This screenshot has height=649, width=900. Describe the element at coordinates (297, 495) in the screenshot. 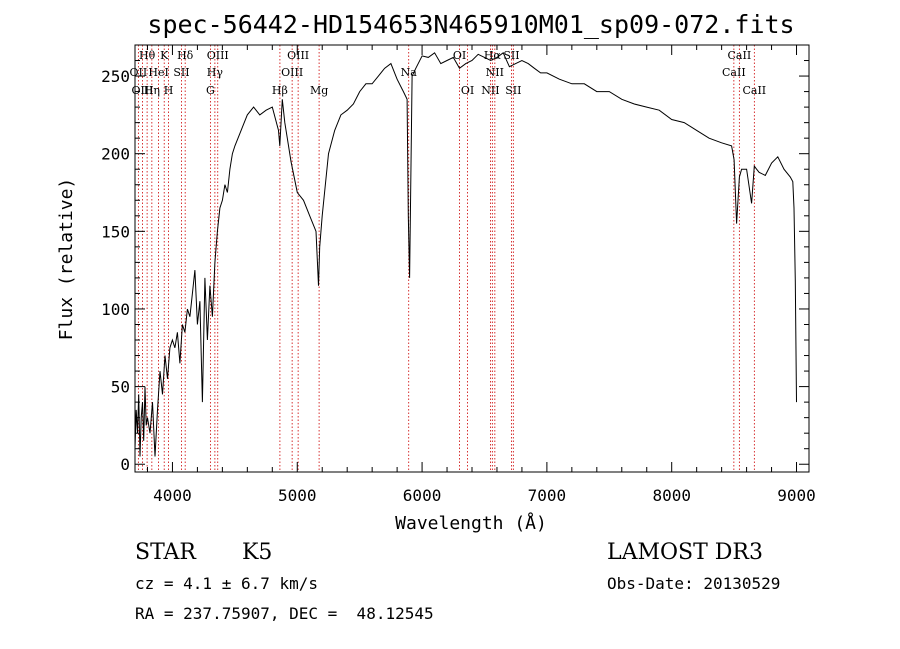

I see `x-tick-label: 5000` at that location.